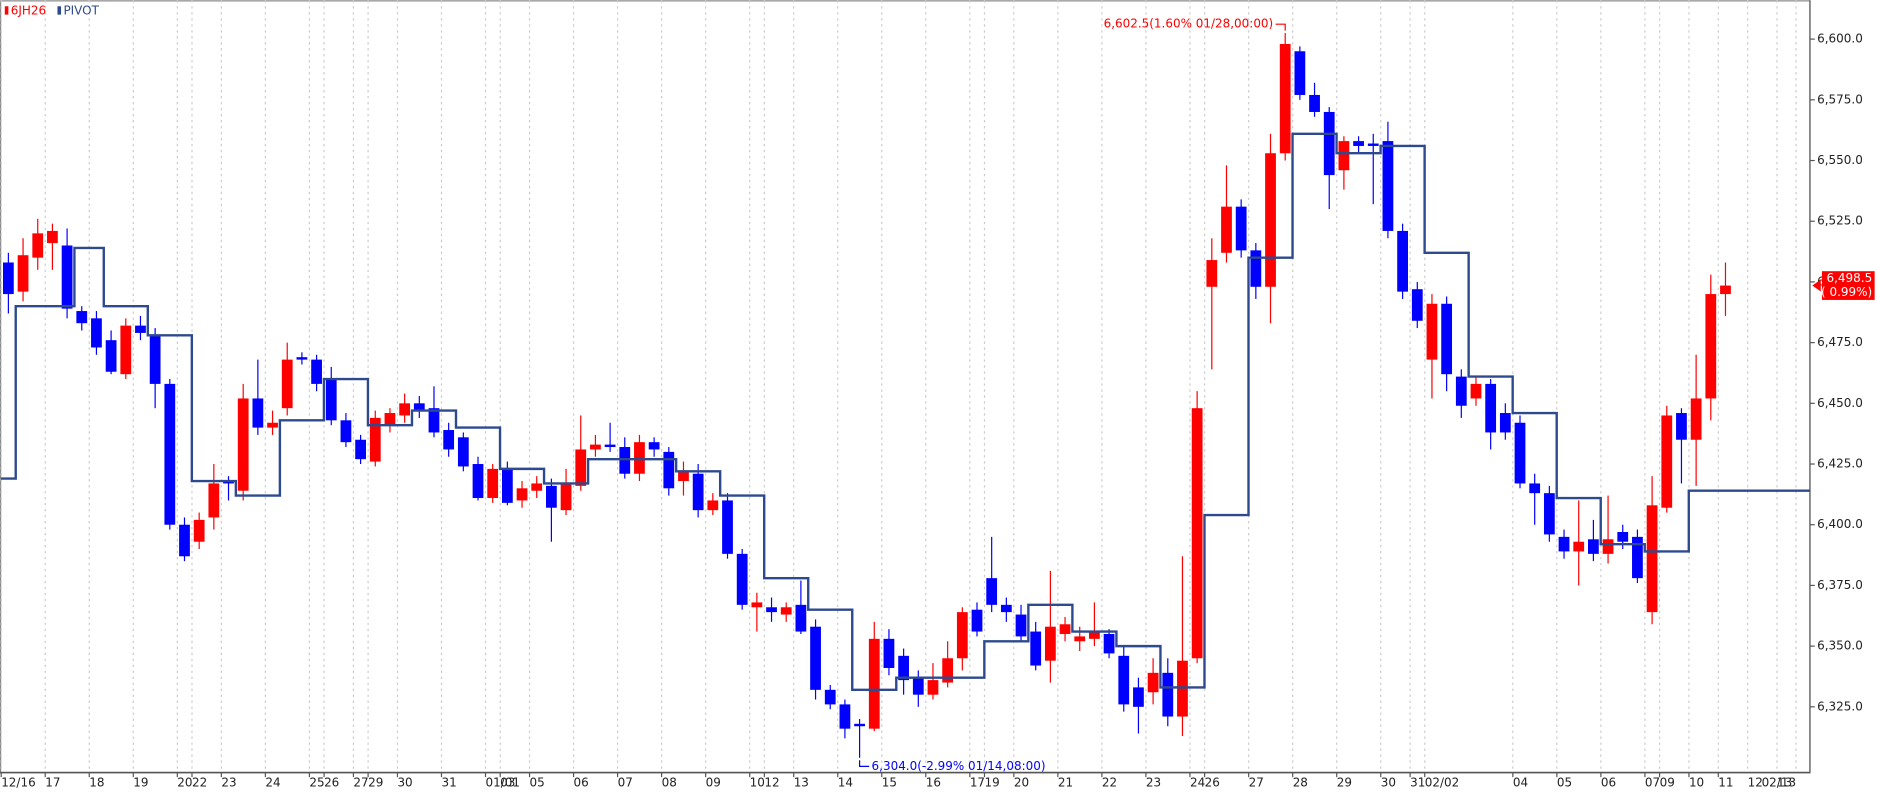  Describe the element at coordinates (1652, 783) in the screenshot. I see `x-tick-label: 07` at that location.